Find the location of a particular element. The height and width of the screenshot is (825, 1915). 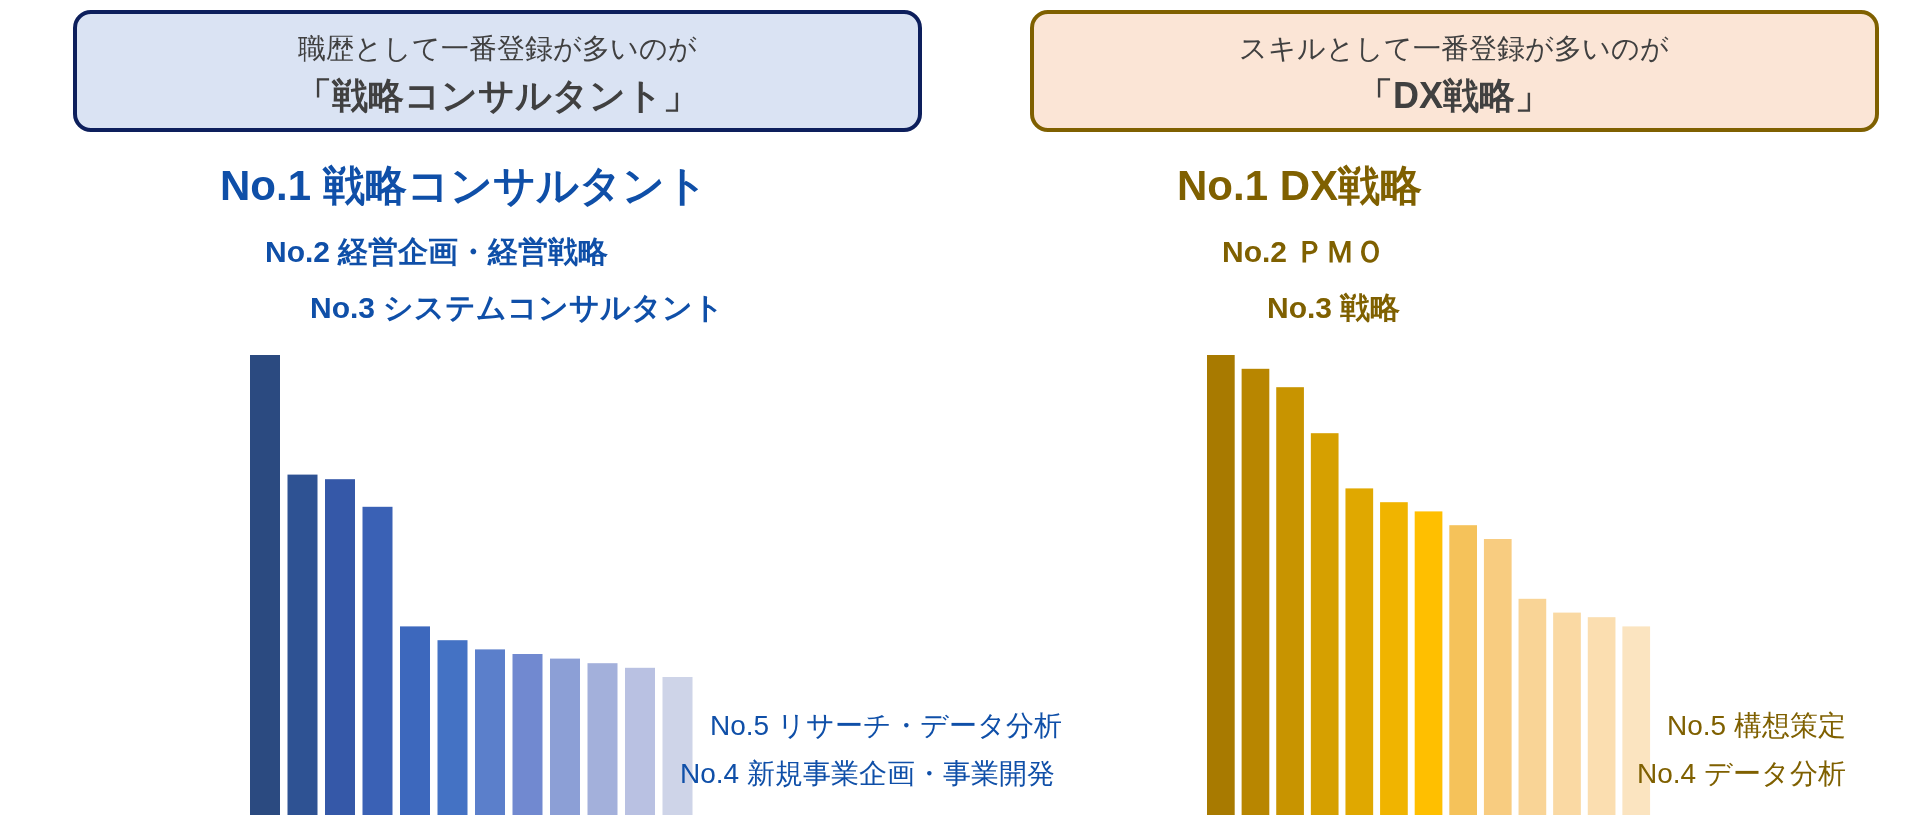

text: No.3 戦略 is located at coordinates (1334, 307).